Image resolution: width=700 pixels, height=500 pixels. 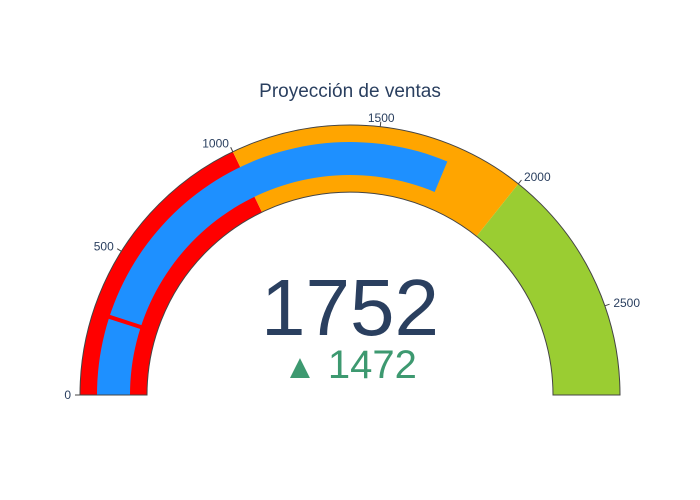 I want to click on gauge-tick-label: 1000, so click(x=215, y=144).